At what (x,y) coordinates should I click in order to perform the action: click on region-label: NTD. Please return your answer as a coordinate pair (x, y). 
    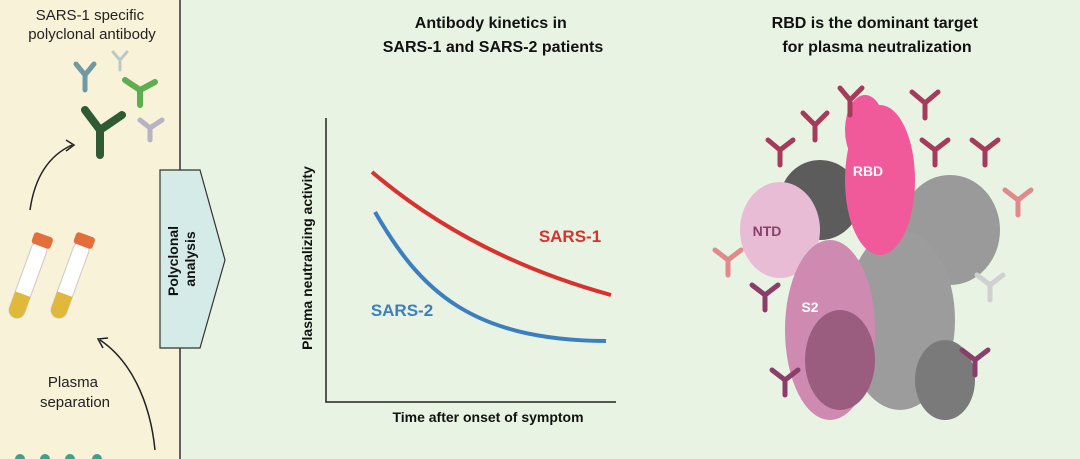
    Looking at the image, I should click on (767, 231).